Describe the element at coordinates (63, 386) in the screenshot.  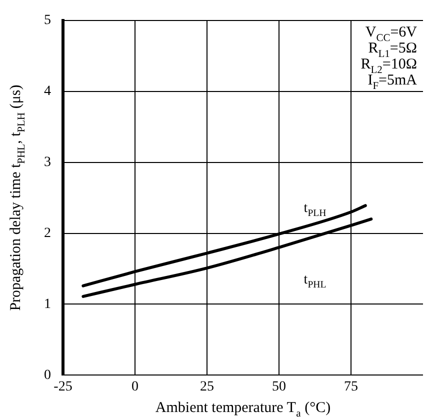
I see `x-tick-label: -25` at that location.